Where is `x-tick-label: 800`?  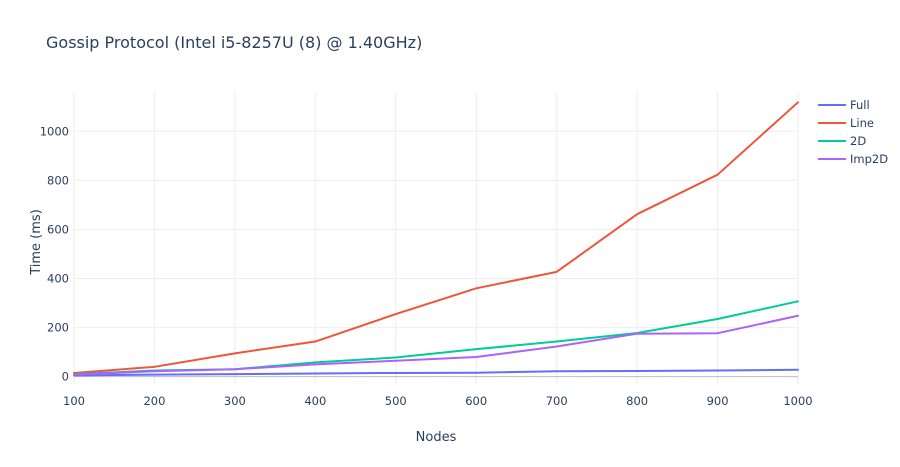 x-tick-label: 800 is located at coordinates (637, 401).